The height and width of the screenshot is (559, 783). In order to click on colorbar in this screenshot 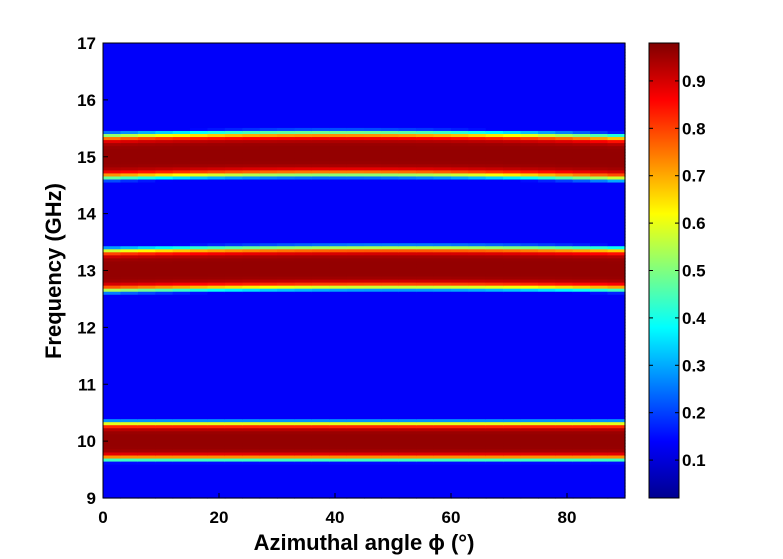, I will do `click(664, 270)`.